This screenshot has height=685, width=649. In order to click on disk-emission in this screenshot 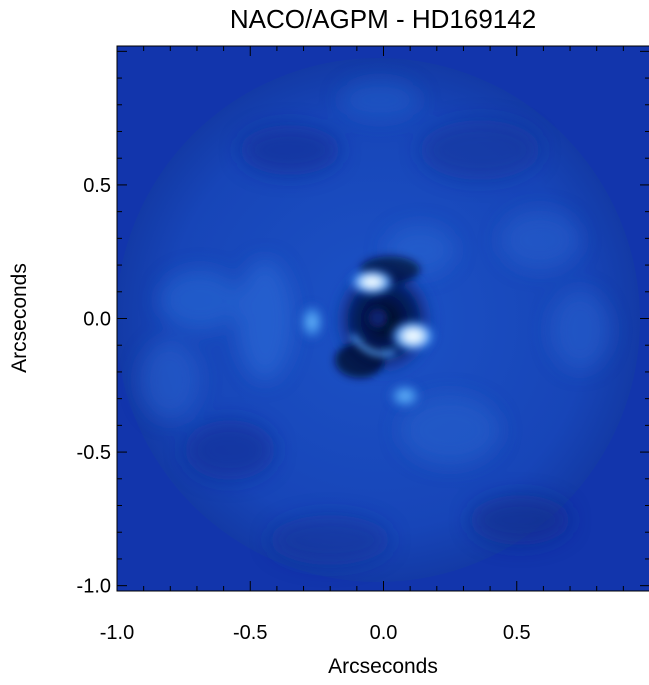, I will do `click(367, 339)`.